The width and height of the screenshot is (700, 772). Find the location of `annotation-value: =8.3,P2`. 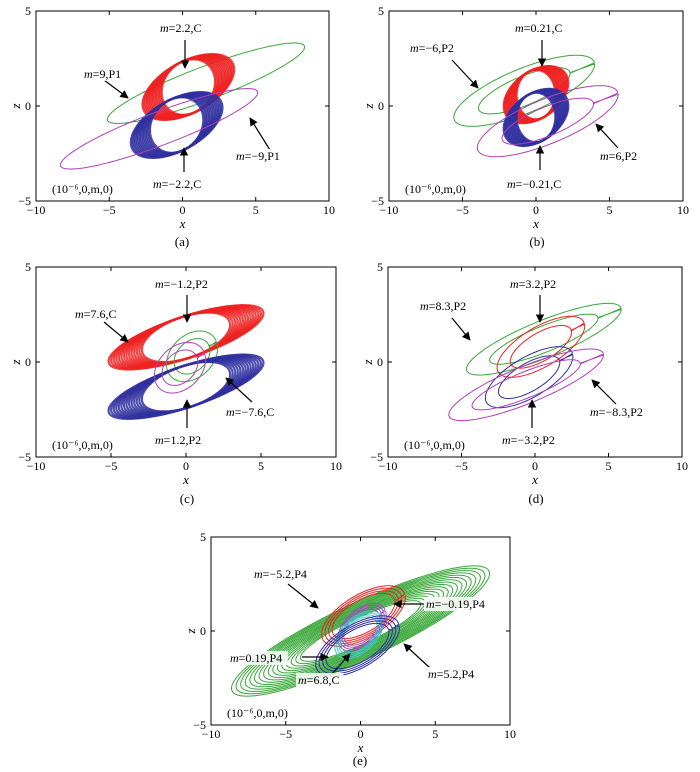

annotation-value: =8.3,P2 is located at coordinates (447, 306).